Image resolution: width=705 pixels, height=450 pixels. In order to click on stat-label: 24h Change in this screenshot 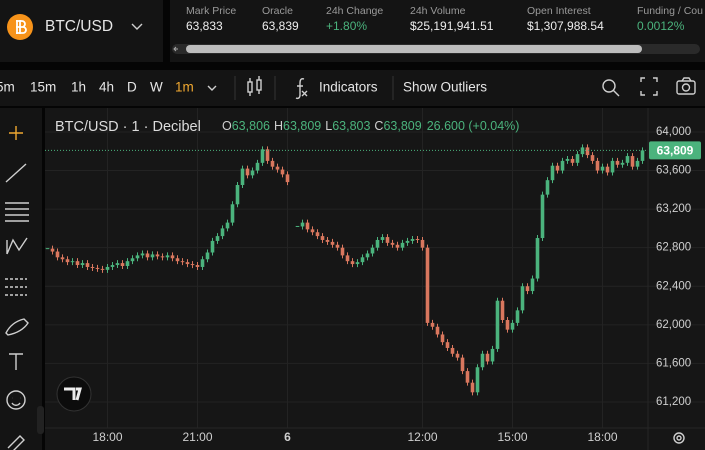, I will do `click(354, 11)`.